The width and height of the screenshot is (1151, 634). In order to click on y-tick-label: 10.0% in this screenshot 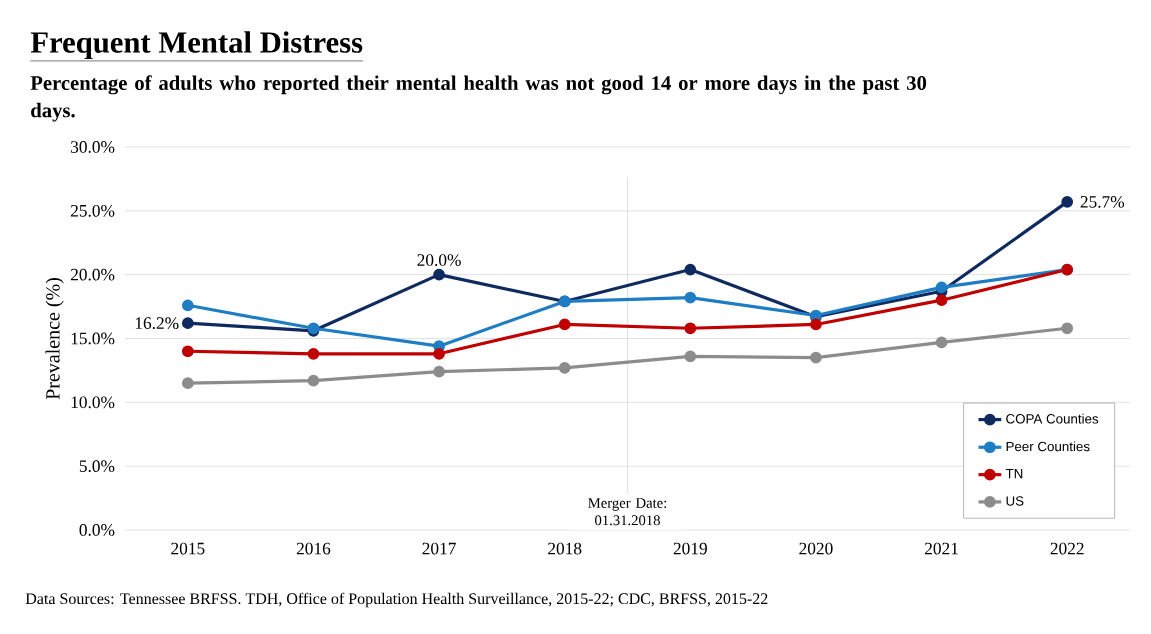, I will do `click(93, 402)`.